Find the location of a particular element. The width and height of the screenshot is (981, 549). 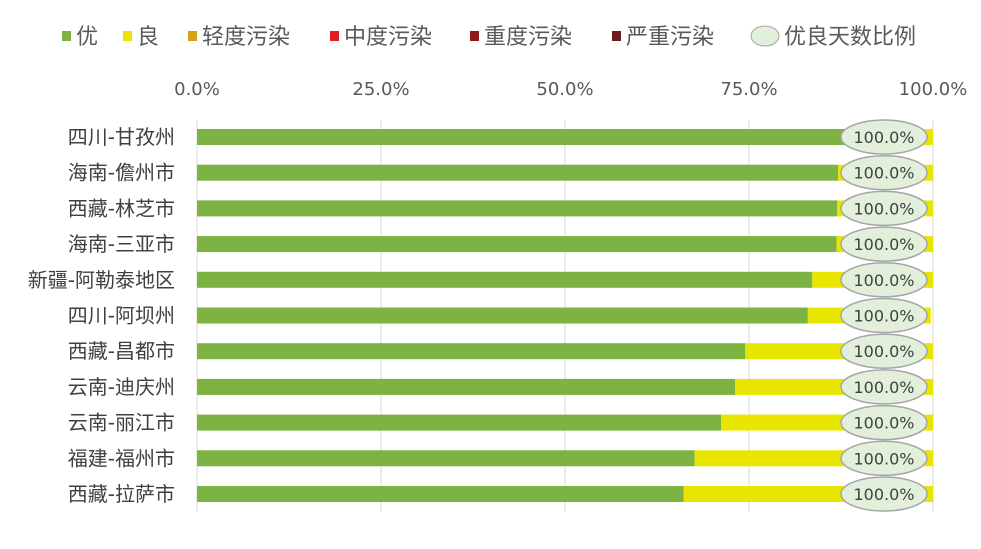

category-label: 新疆-阿勒泰地区 is located at coordinates (101, 280).